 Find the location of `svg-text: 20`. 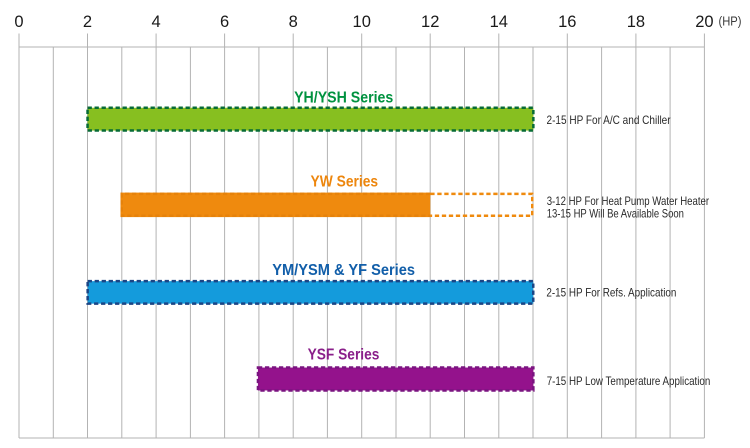

svg-text: 20 is located at coordinates (704, 22).